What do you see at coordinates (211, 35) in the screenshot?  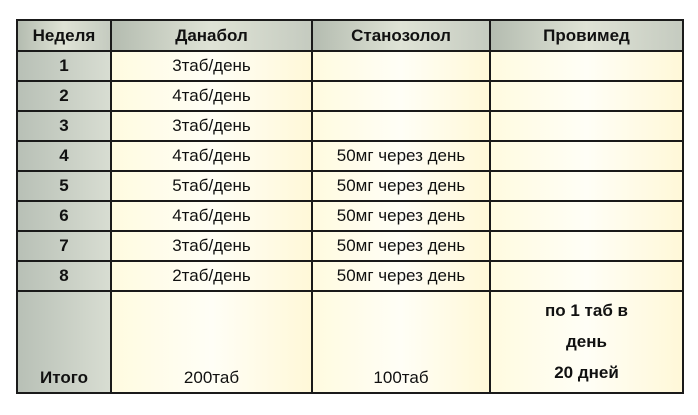 I see `header-danabol: Данабол` at bounding box center [211, 35].